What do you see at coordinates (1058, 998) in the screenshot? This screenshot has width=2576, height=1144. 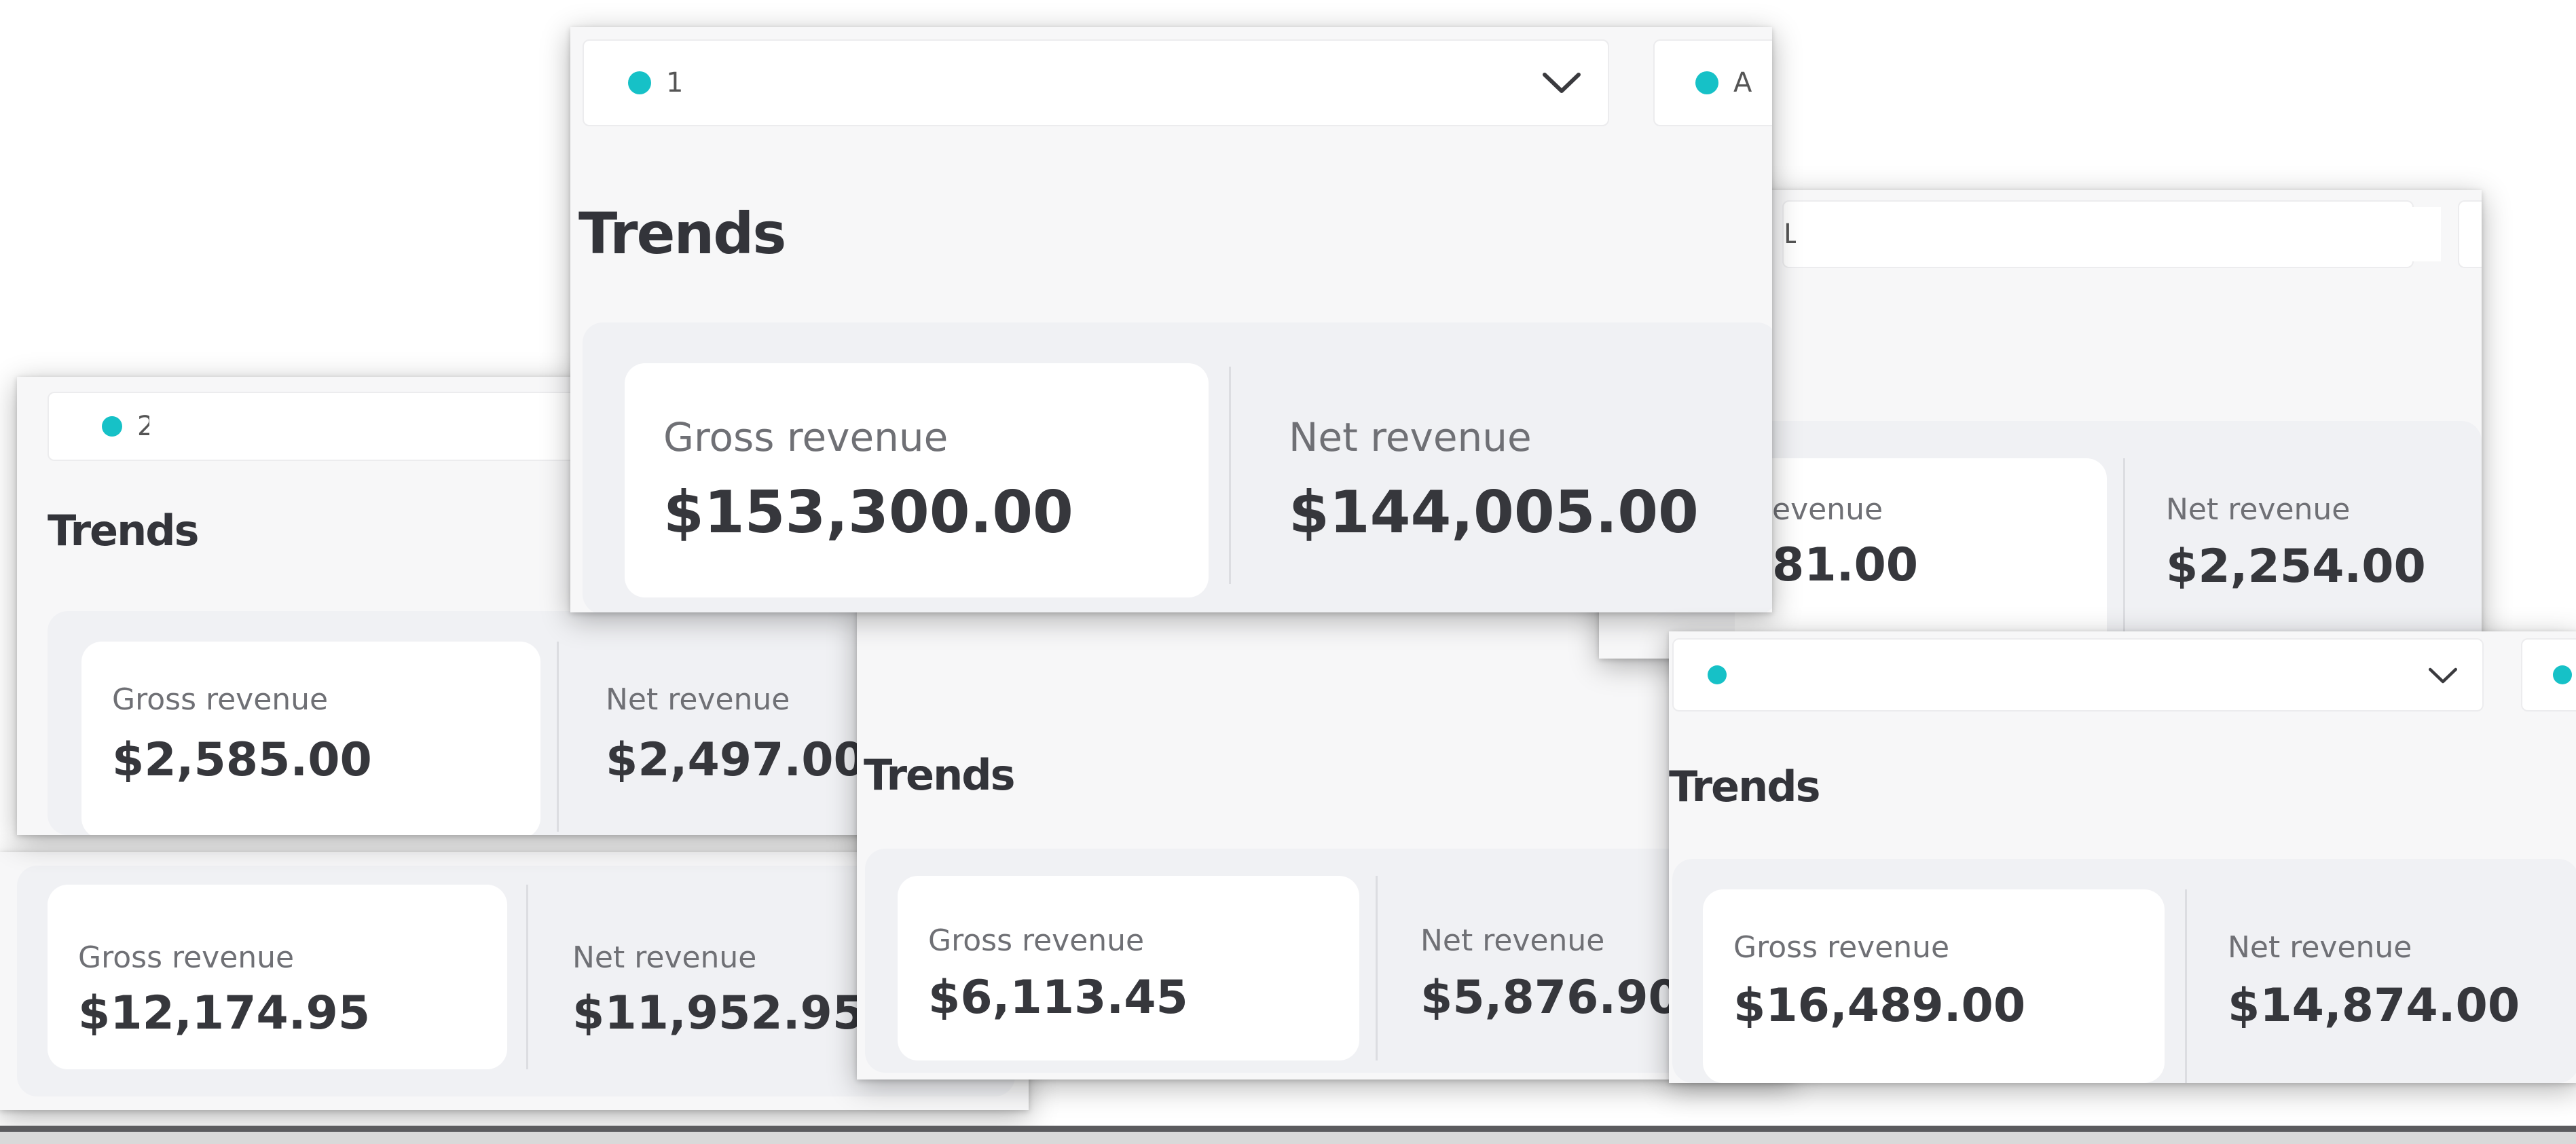 I see `gross-revenue-value: $6,113.45` at bounding box center [1058, 998].